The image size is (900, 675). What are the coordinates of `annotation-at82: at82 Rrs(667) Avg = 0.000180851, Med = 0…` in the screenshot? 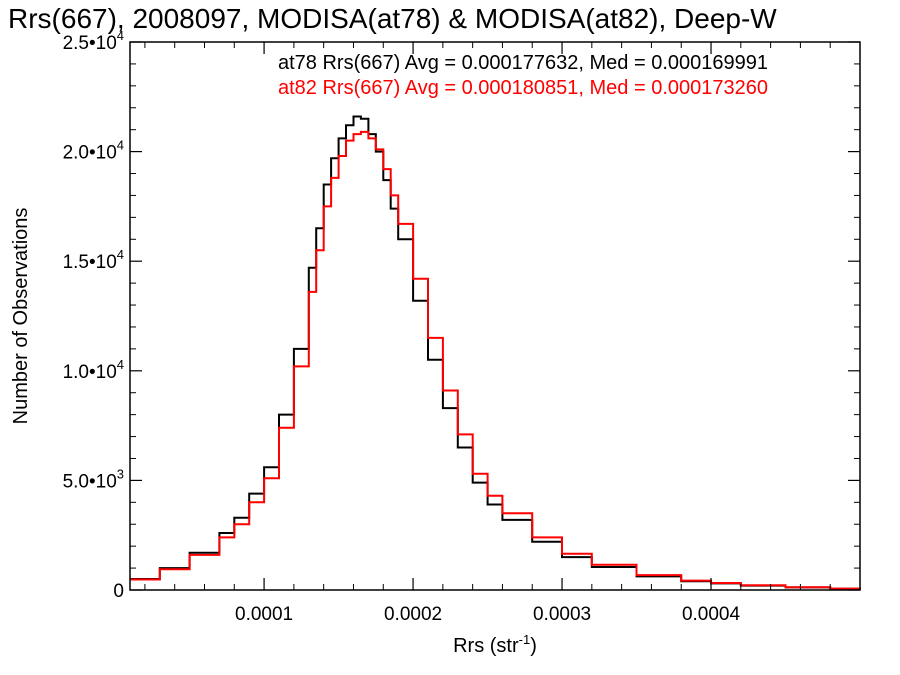 It's located at (523, 88).